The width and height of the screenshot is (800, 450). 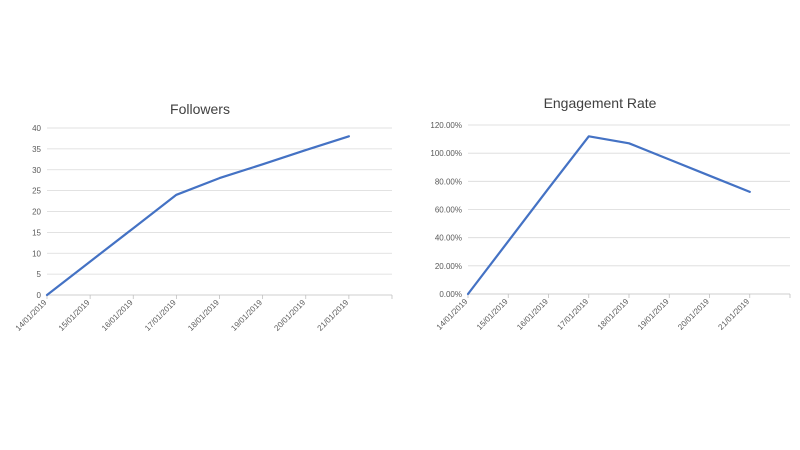 I want to click on chart-title: Followers, so click(x=200, y=109).